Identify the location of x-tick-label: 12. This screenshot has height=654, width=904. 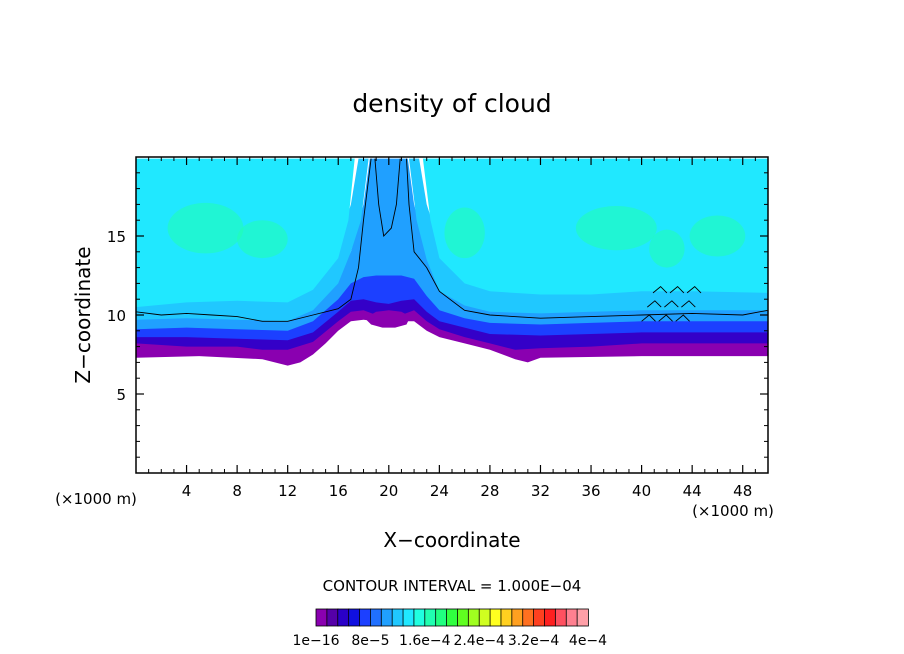
(287, 491).